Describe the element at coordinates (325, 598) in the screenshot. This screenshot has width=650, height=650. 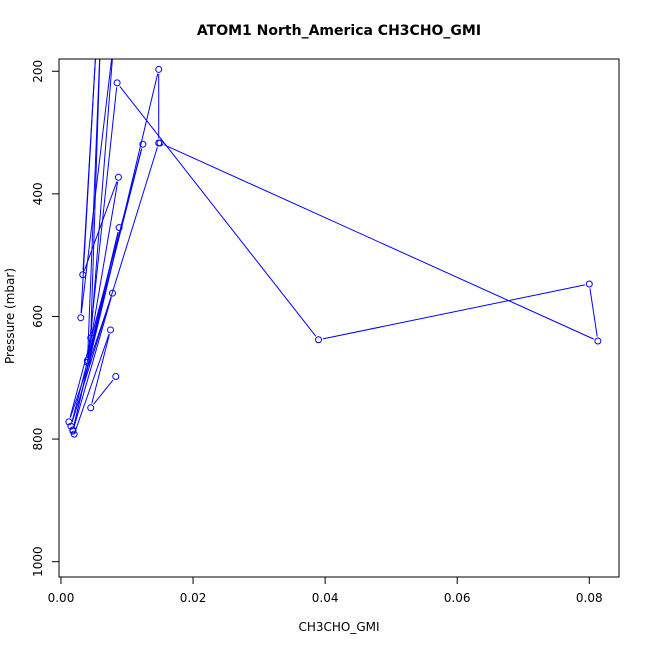
I see `x-tick-label: 0.04` at that location.